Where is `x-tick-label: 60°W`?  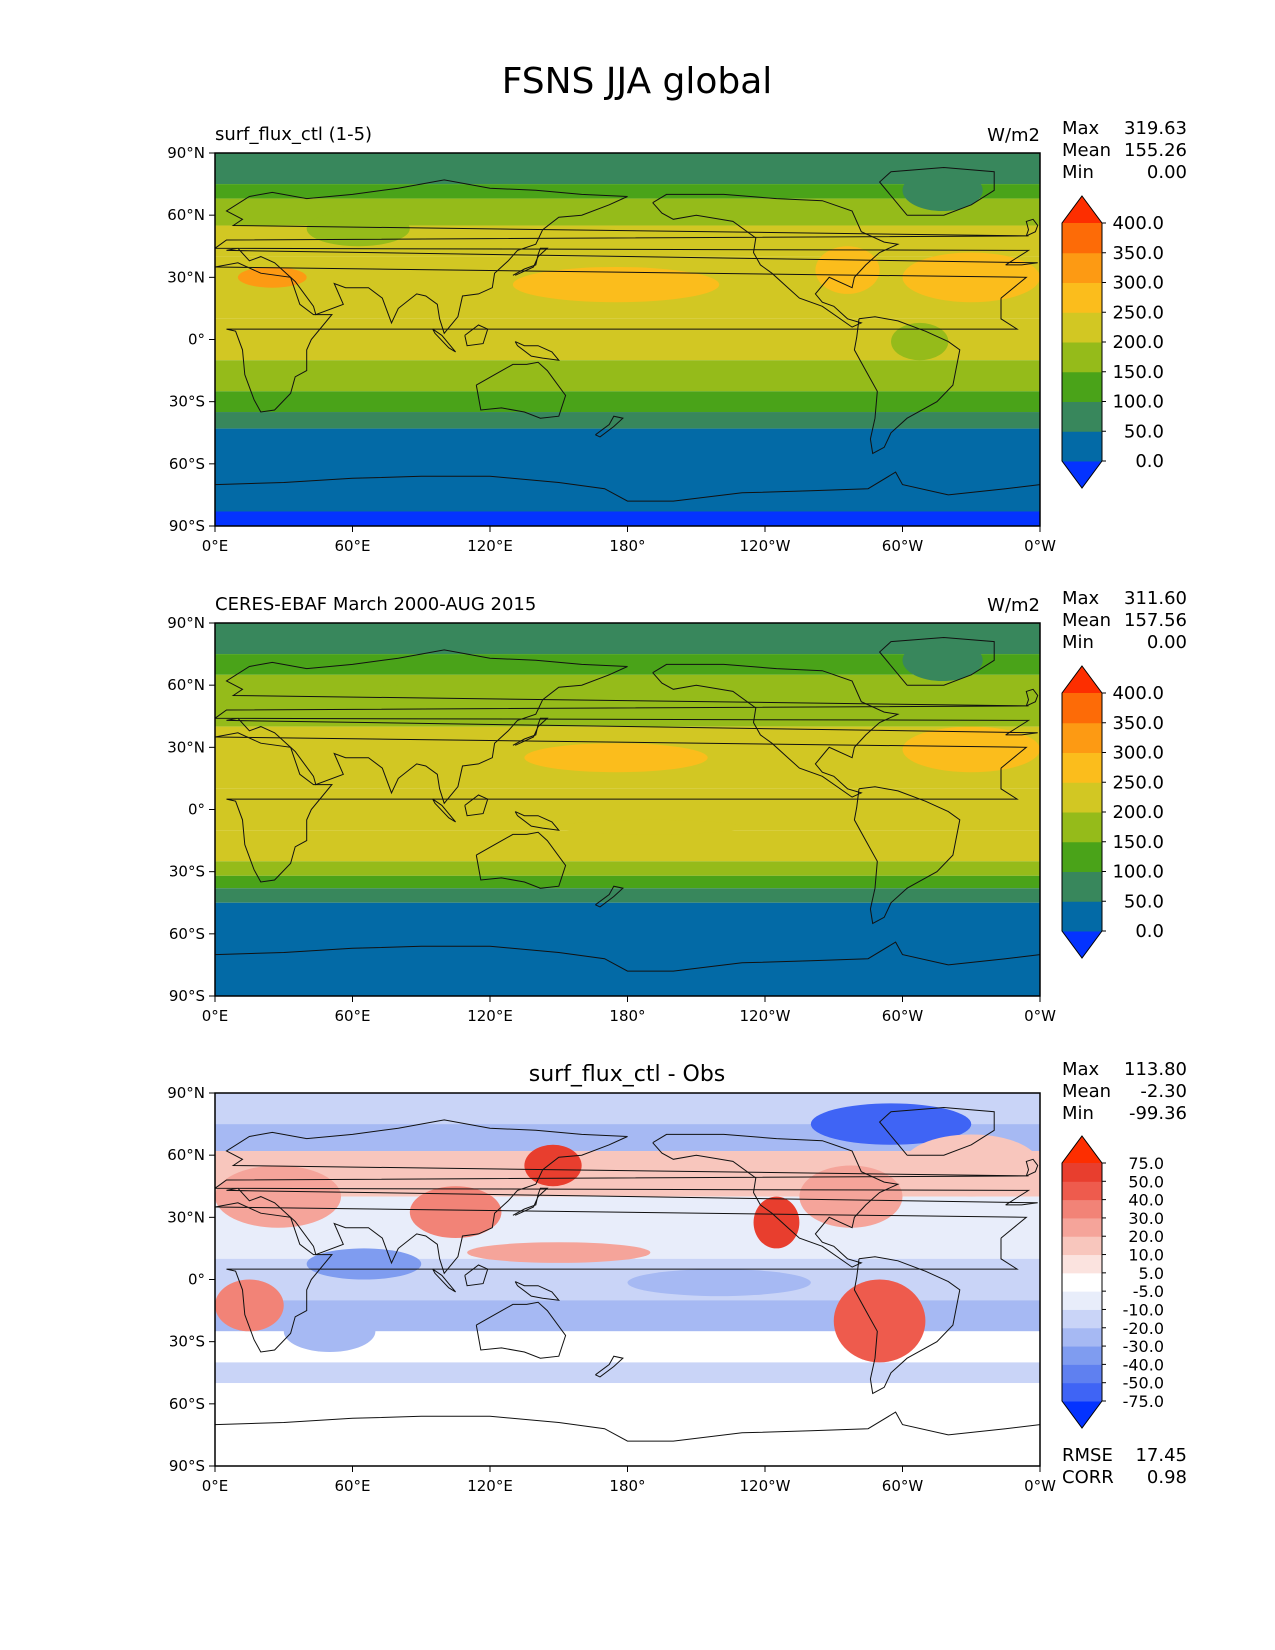 x-tick-label: 60°W is located at coordinates (903, 546).